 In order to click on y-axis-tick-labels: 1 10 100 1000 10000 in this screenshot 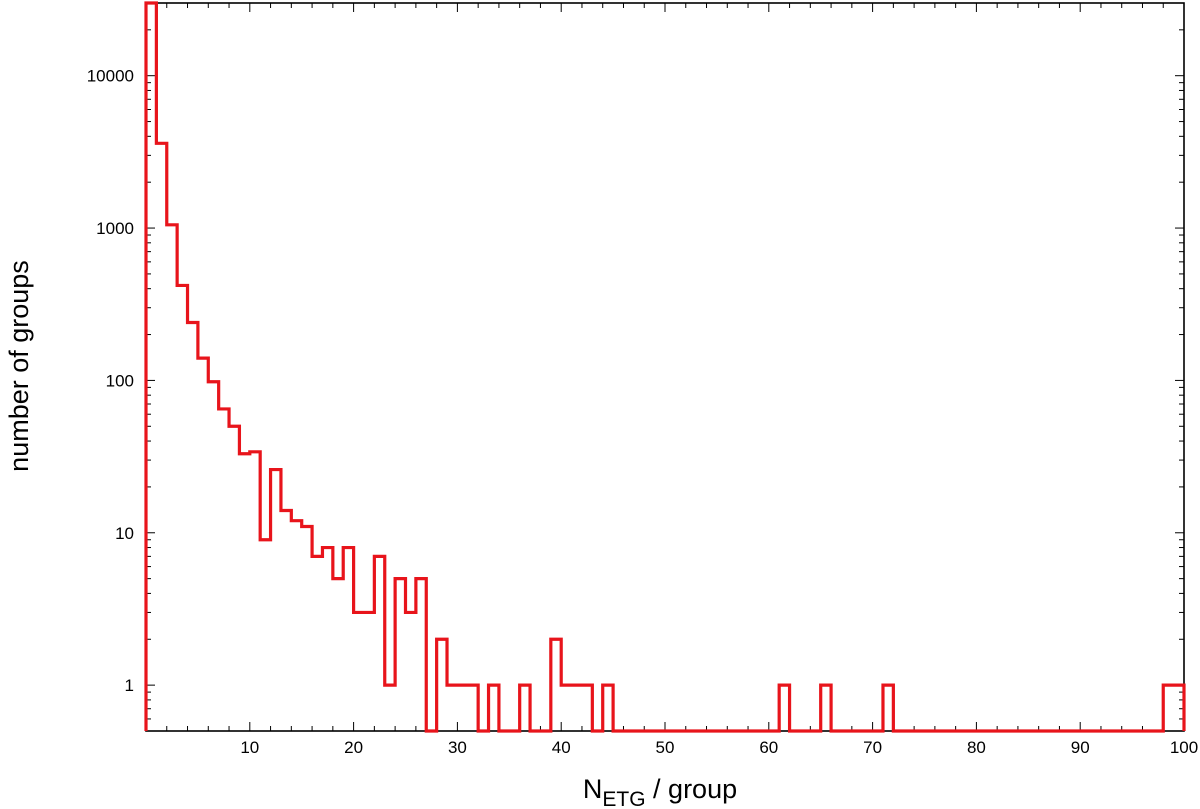, I will do `click(110, 381)`.